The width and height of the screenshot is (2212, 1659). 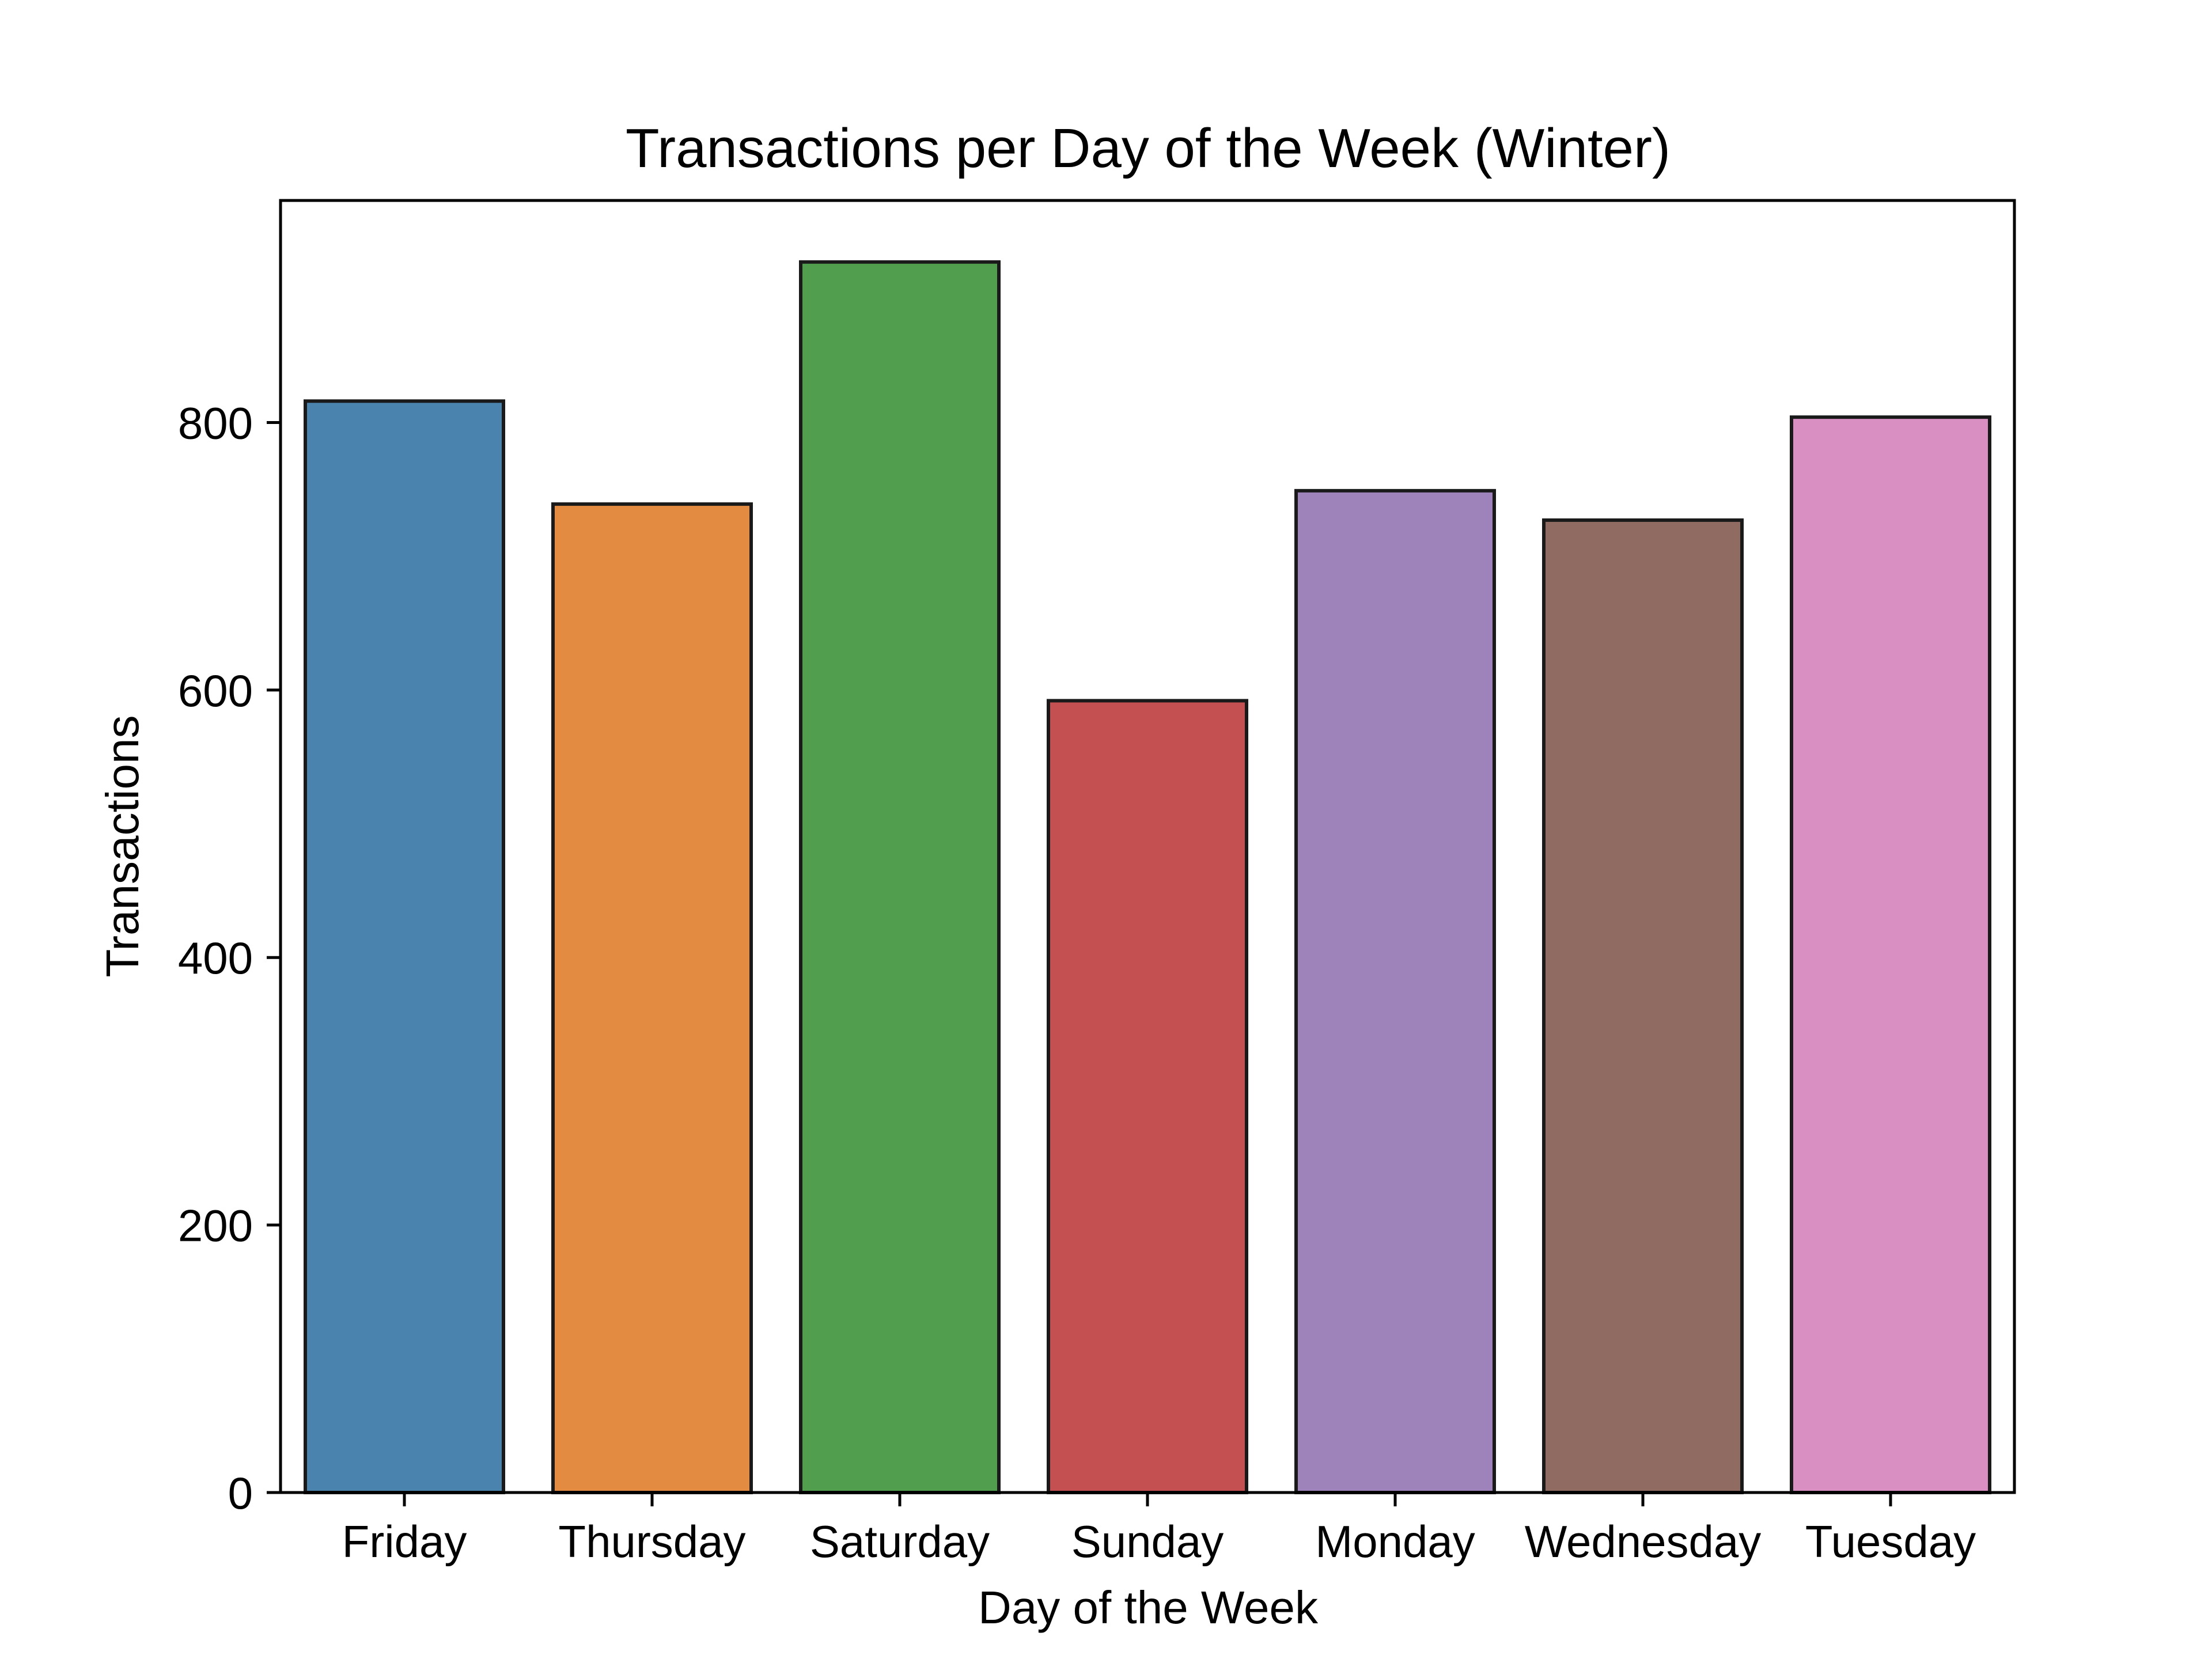 I want to click on y-tick-label-0: 0, so click(x=240, y=1493).